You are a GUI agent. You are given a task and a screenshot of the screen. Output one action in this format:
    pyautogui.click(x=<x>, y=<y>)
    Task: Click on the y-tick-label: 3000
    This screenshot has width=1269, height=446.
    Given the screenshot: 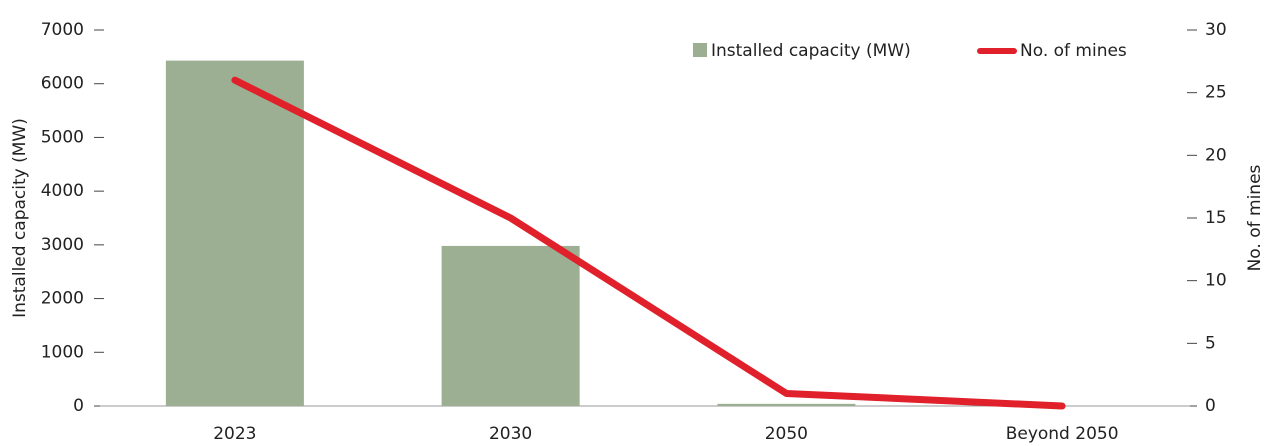 What is the action you would take?
    pyautogui.click(x=62, y=245)
    